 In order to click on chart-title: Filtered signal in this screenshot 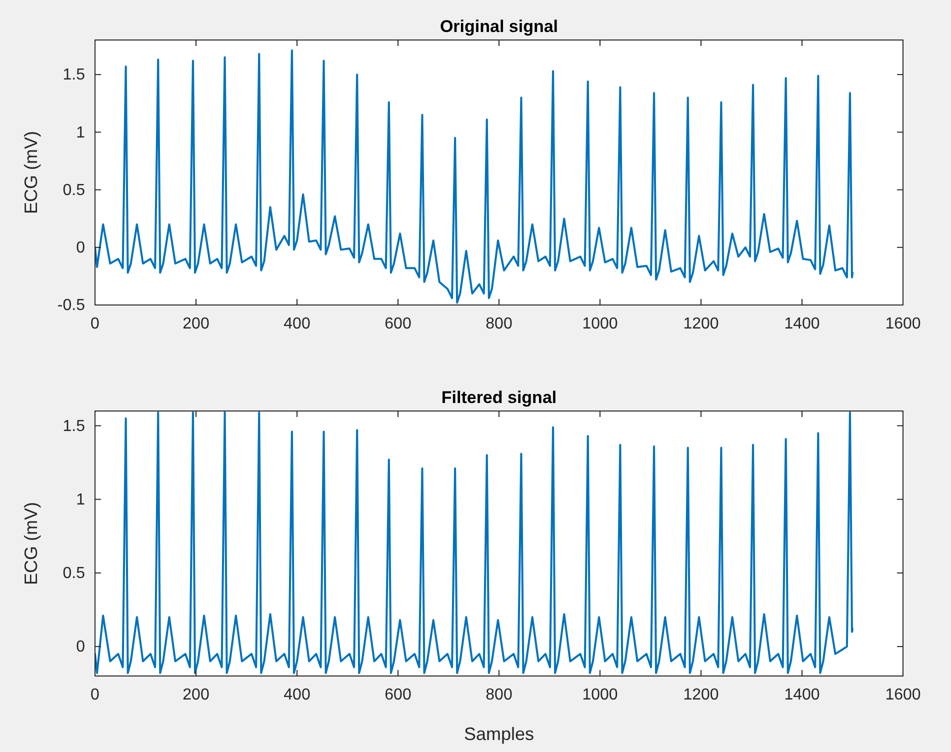, I will do `click(499, 397)`.